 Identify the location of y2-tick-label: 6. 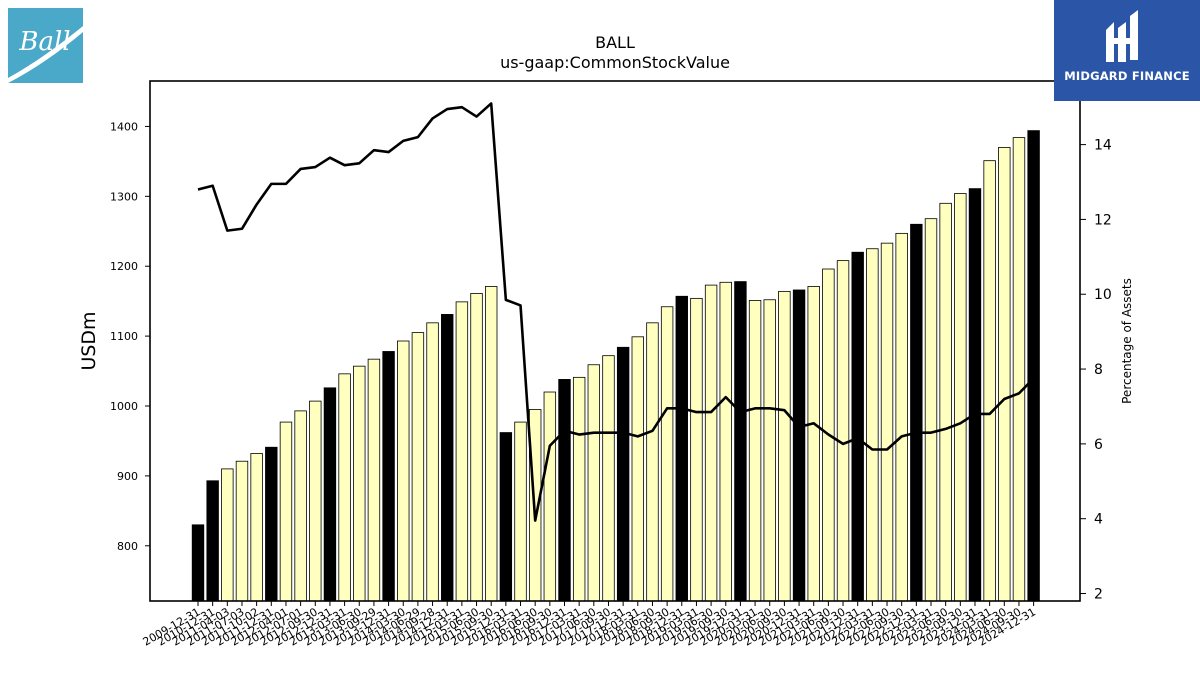
(1098, 445).